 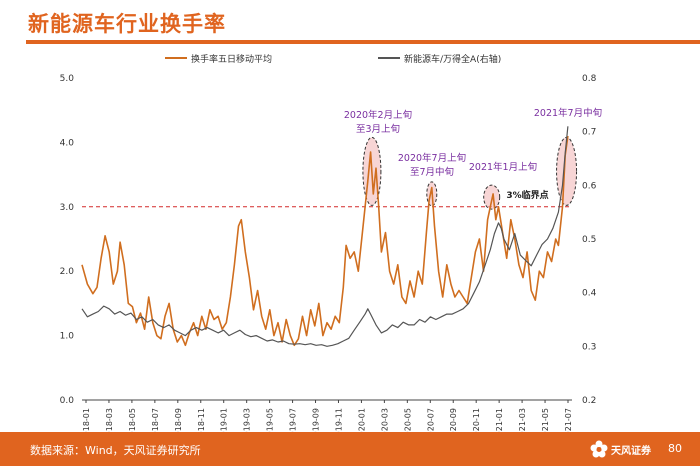 I want to click on x-tick-label: 2018-09, so click(x=178, y=420).